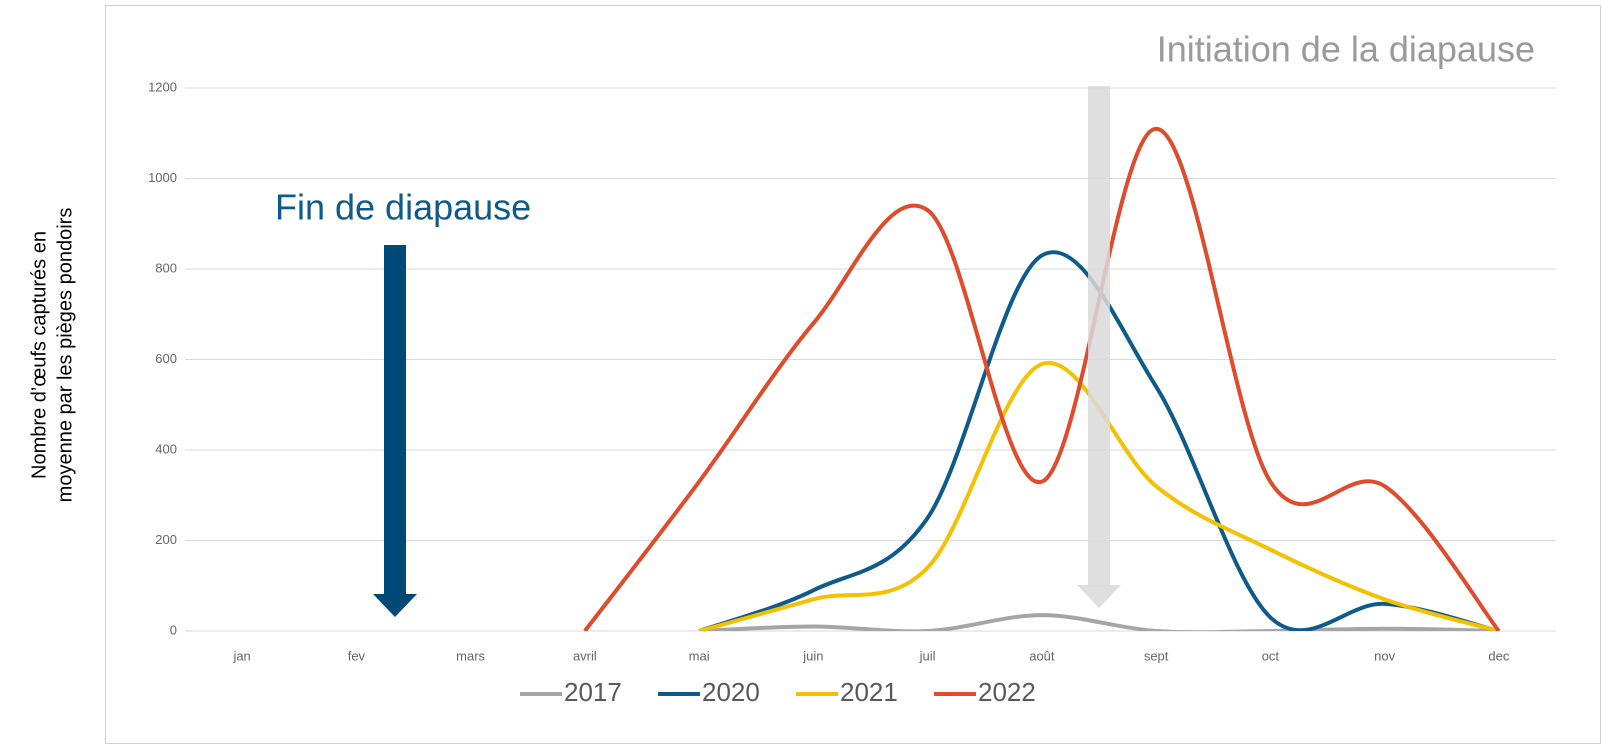 The width and height of the screenshot is (1602, 745). Describe the element at coordinates (869, 692) in the screenshot. I see `legend-label: 2021` at that location.